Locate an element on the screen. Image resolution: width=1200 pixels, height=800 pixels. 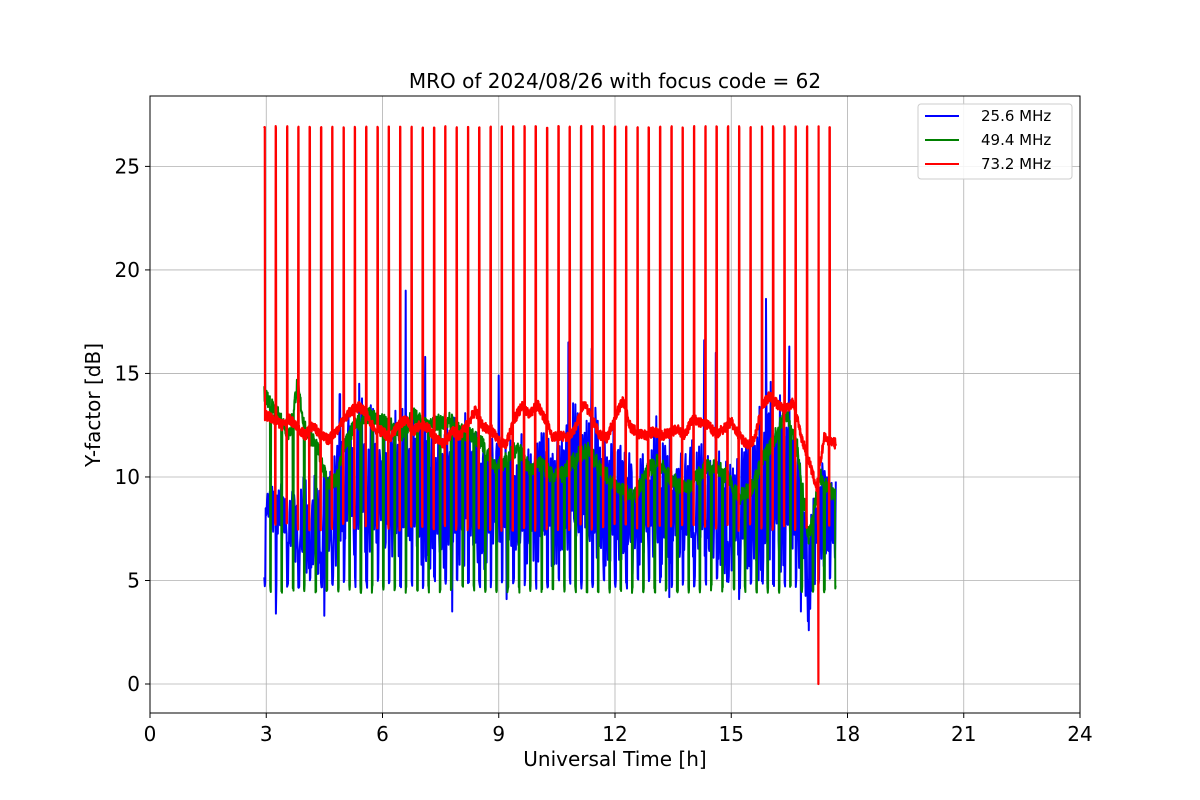
y-tick-label: 25 is located at coordinates (127, 166).